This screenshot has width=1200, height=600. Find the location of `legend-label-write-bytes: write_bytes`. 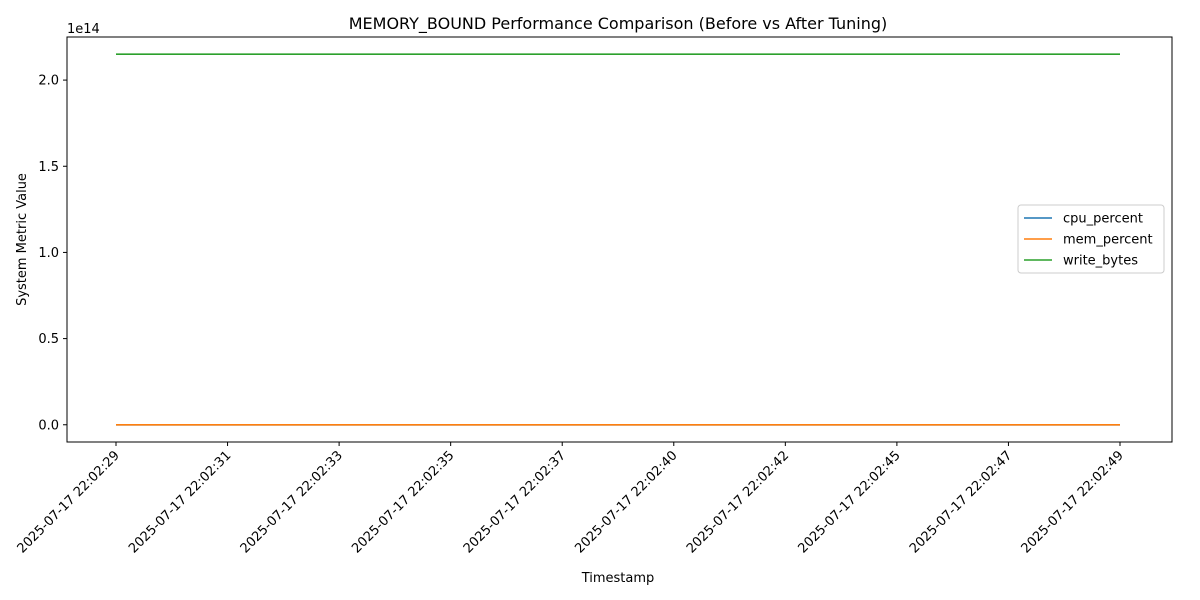

legend-label-write-bytes: write_bytes is located at coordinates (1100, 261).